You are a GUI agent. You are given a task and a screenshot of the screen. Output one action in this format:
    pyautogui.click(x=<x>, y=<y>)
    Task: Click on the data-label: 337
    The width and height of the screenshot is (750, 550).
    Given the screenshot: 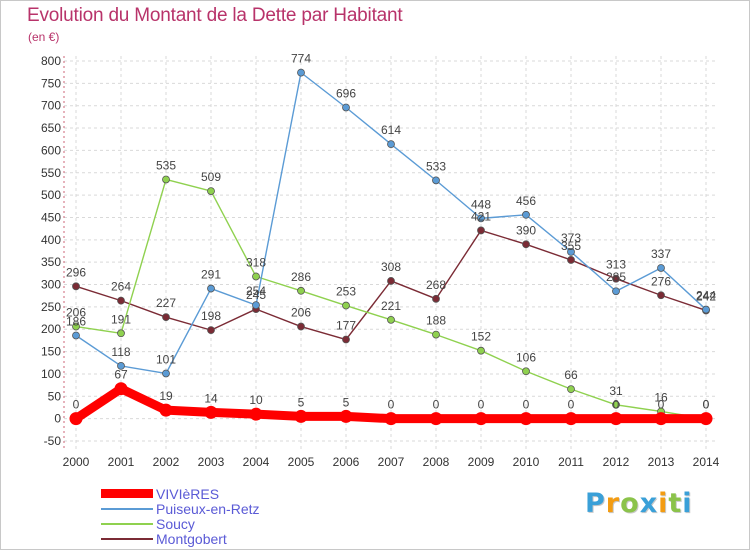 What is the action you would take?
    pyautogui.click(x=661, y=254)
    